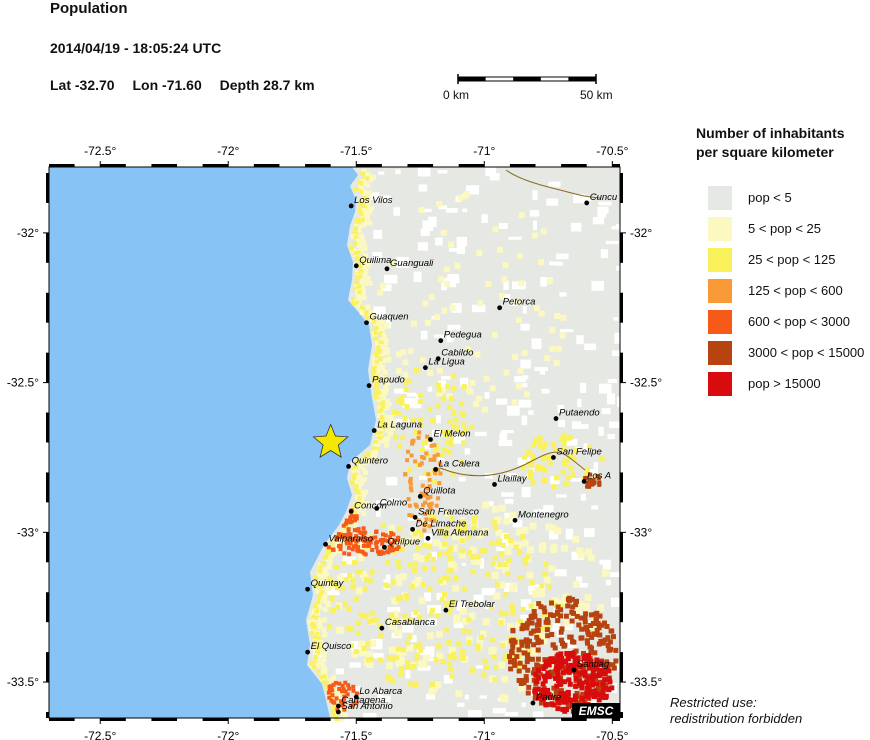 This screenshot has width=870, height=740. What do you see at coordinates (389, 317) in the screenshot?
I see `city-label: Guaquen` at bounding box center [389, 317].